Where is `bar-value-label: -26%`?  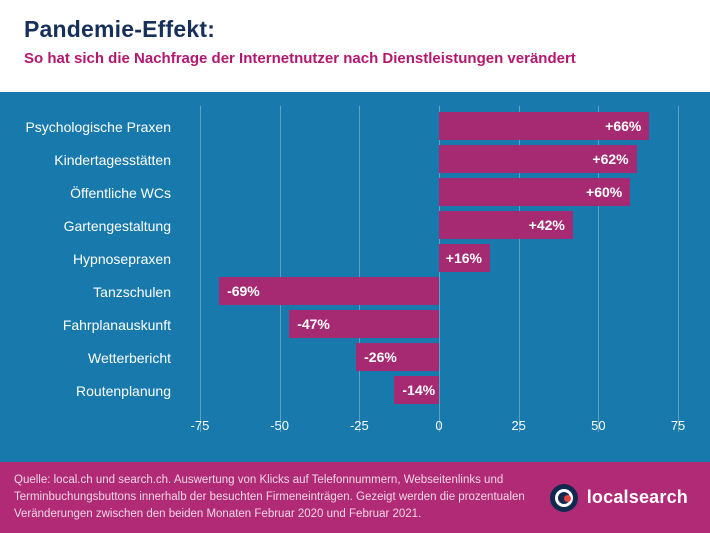 bar-value-label: -26% is located at coordinates (380, 357).